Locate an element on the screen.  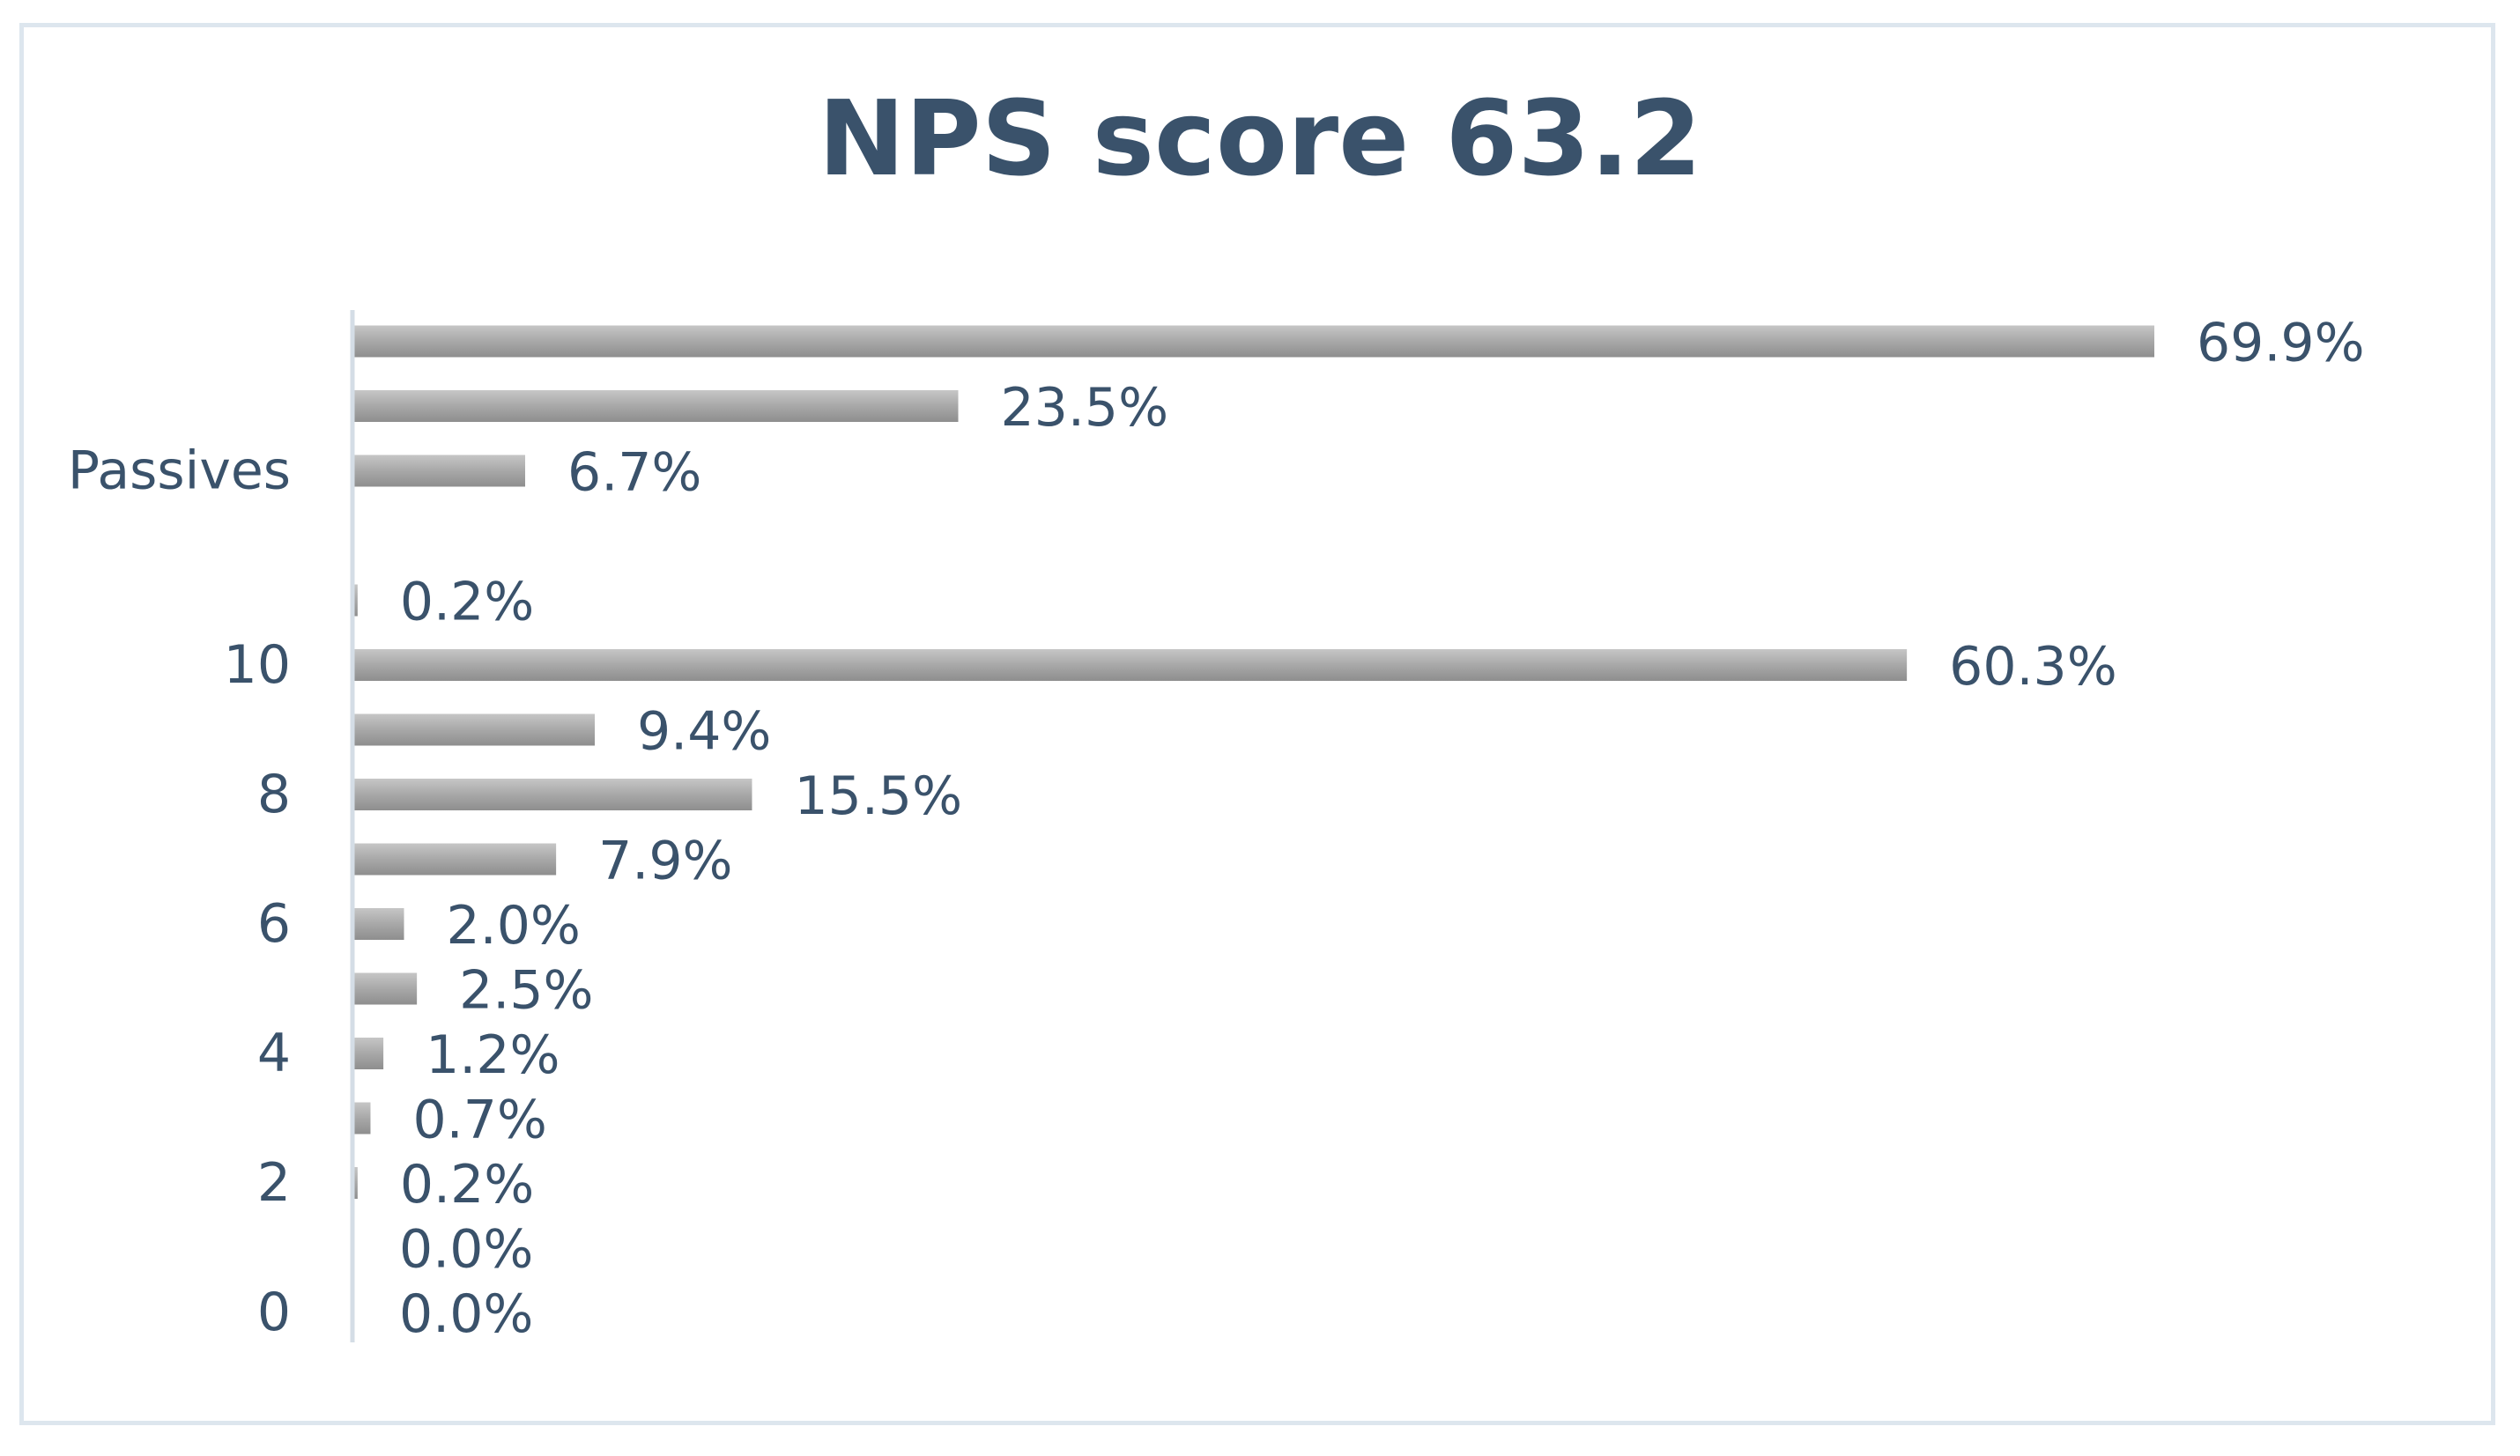
category-tick-label: Passives is located at coordinates (179, 471).